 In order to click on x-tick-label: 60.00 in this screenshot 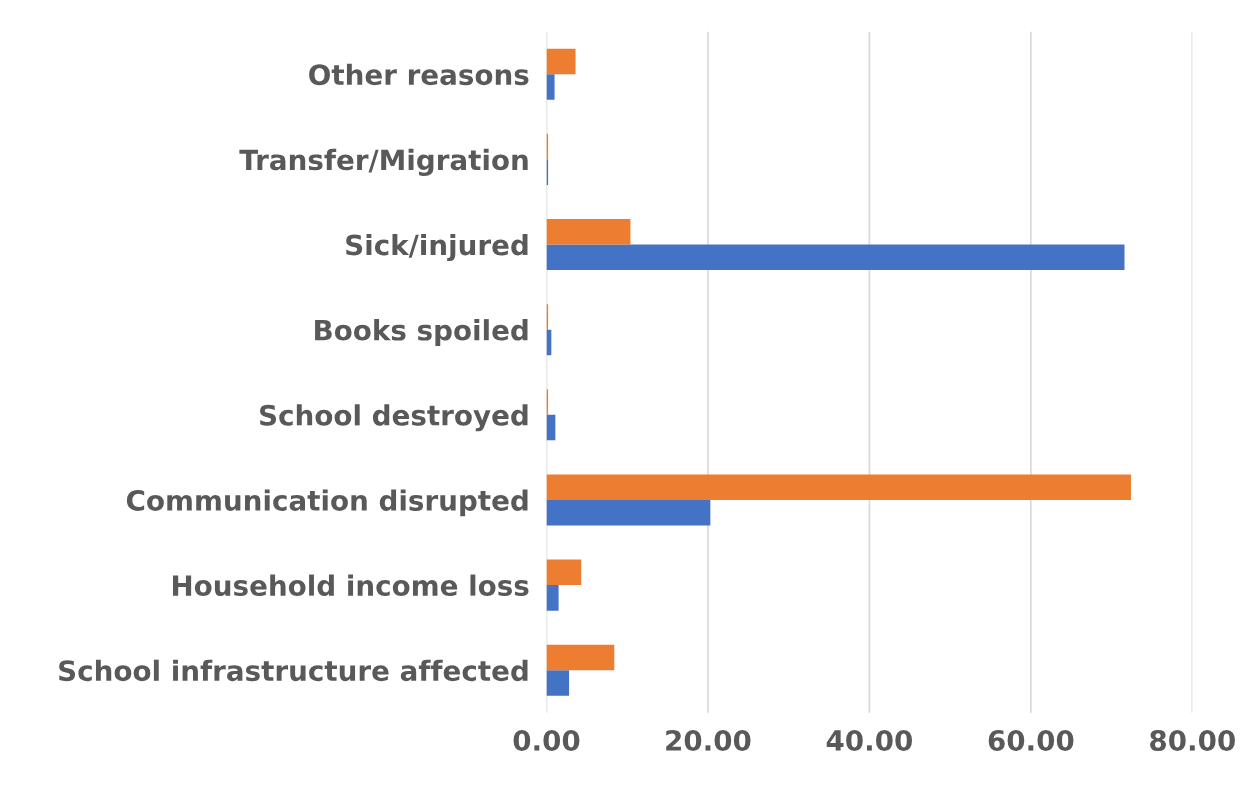, I will do `click(1031, 740)`.